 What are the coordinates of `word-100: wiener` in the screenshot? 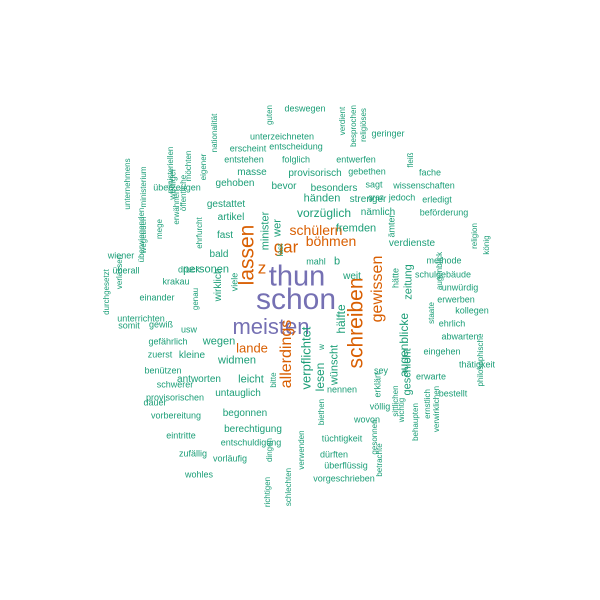 It's located at (121, 255).